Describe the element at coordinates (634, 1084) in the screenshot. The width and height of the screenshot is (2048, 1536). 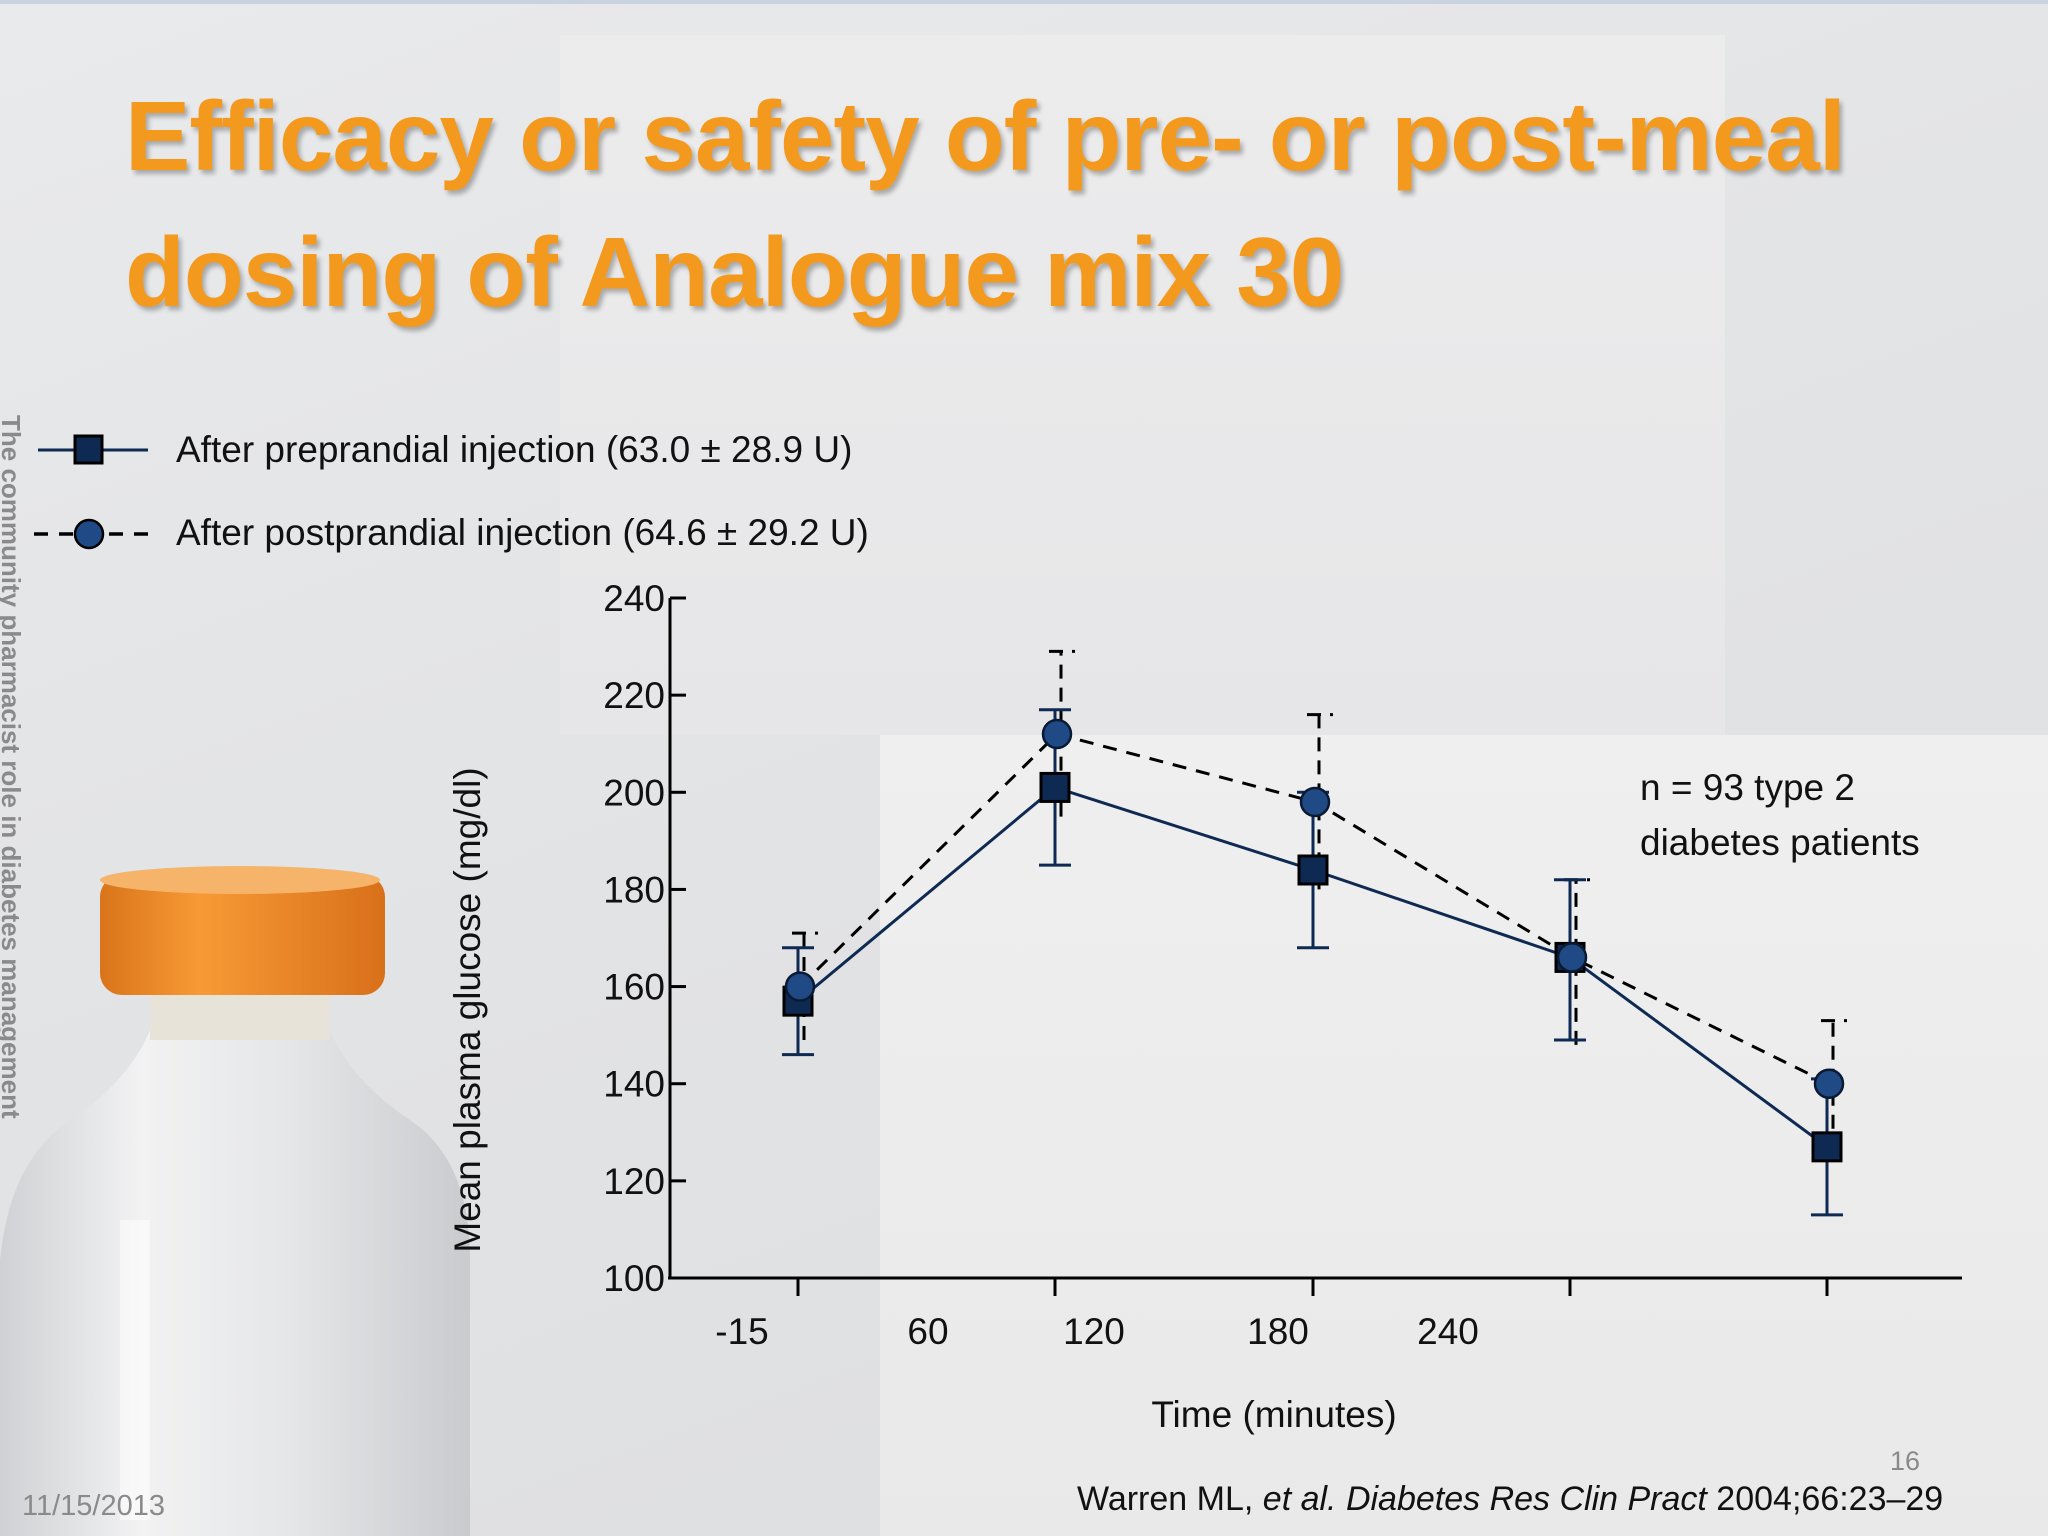
I see `y-tick-label: 140` at that location.